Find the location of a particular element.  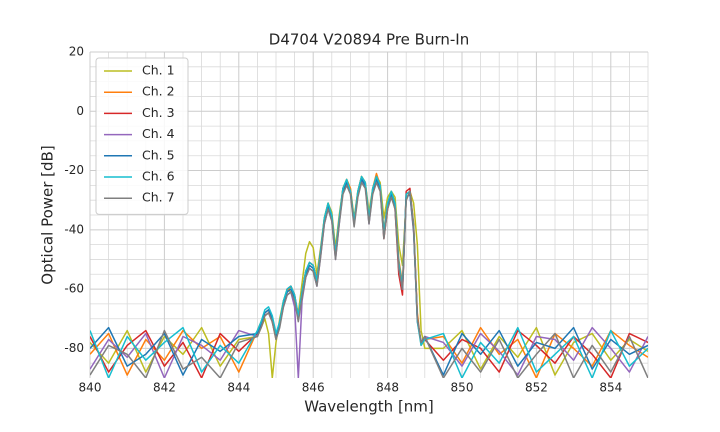

x-tick-label: 848 is located at coordinates (387, 388).